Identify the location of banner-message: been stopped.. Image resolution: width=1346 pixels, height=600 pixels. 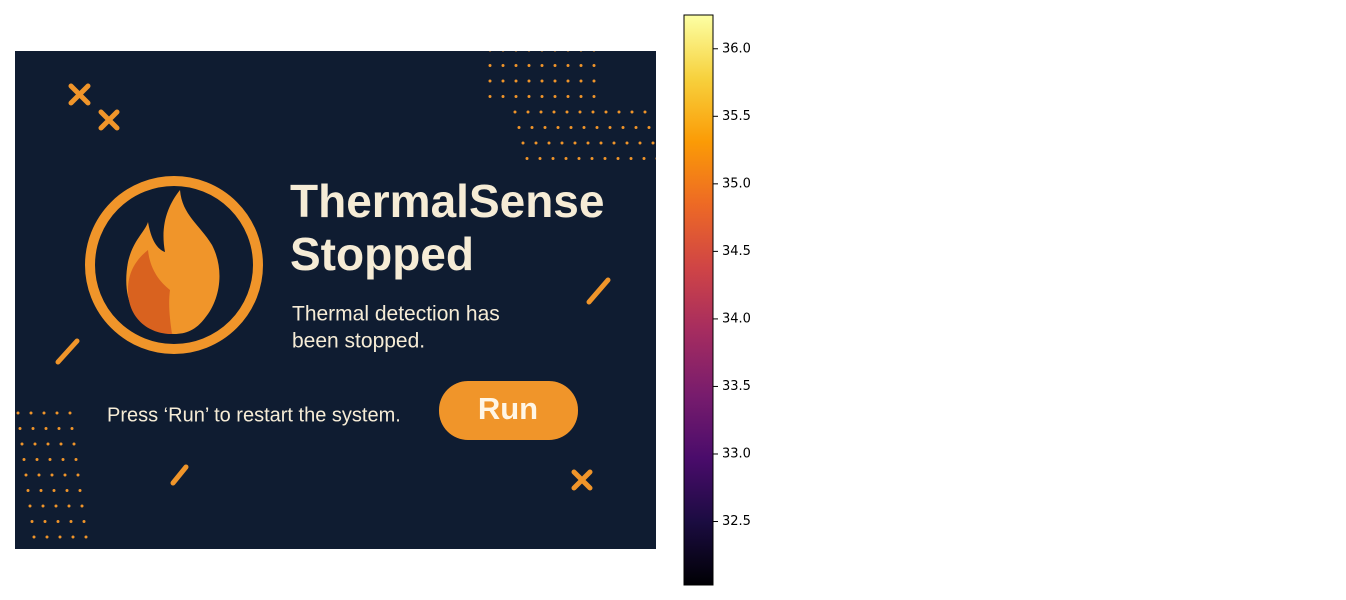
(358, 341).